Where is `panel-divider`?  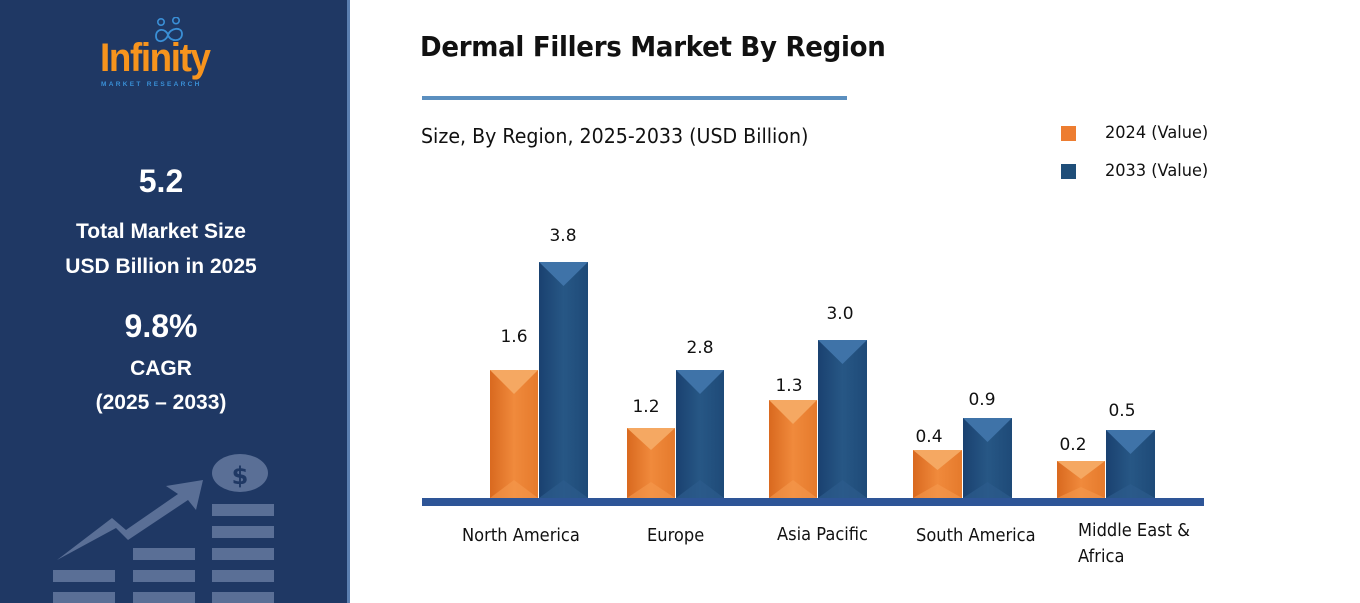
panel-divider is located at coordinates (348, 301).